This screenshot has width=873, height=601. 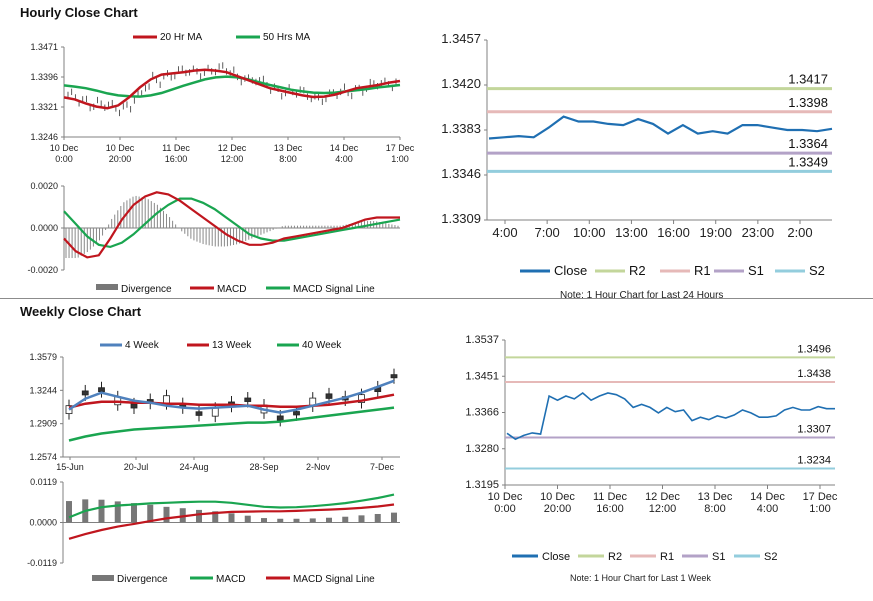 I want to click on hourly-levels-ytick-label: 1.3346, so click(x=461, y=173).